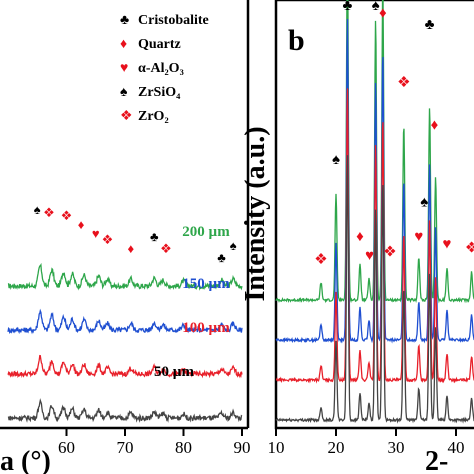 The height and width of the screenshot is (474, 474). I want to click on legend-label-0: Cristobalite, so click(173, 20).